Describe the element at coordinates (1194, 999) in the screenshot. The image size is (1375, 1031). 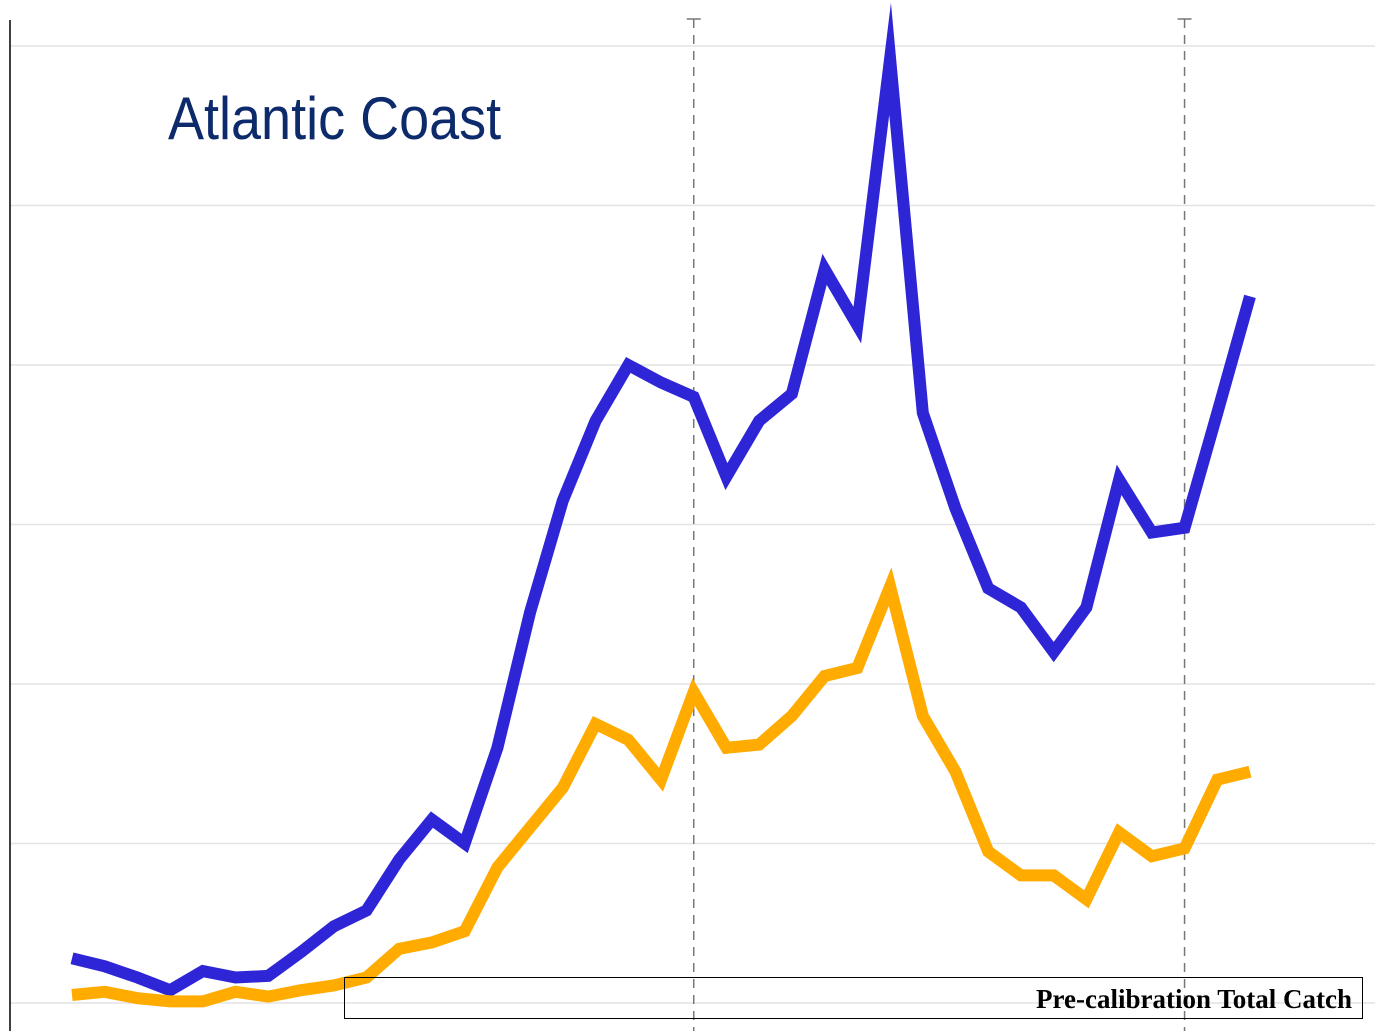
I see `legend-label: Pre-calibration Total Catch` at that location.